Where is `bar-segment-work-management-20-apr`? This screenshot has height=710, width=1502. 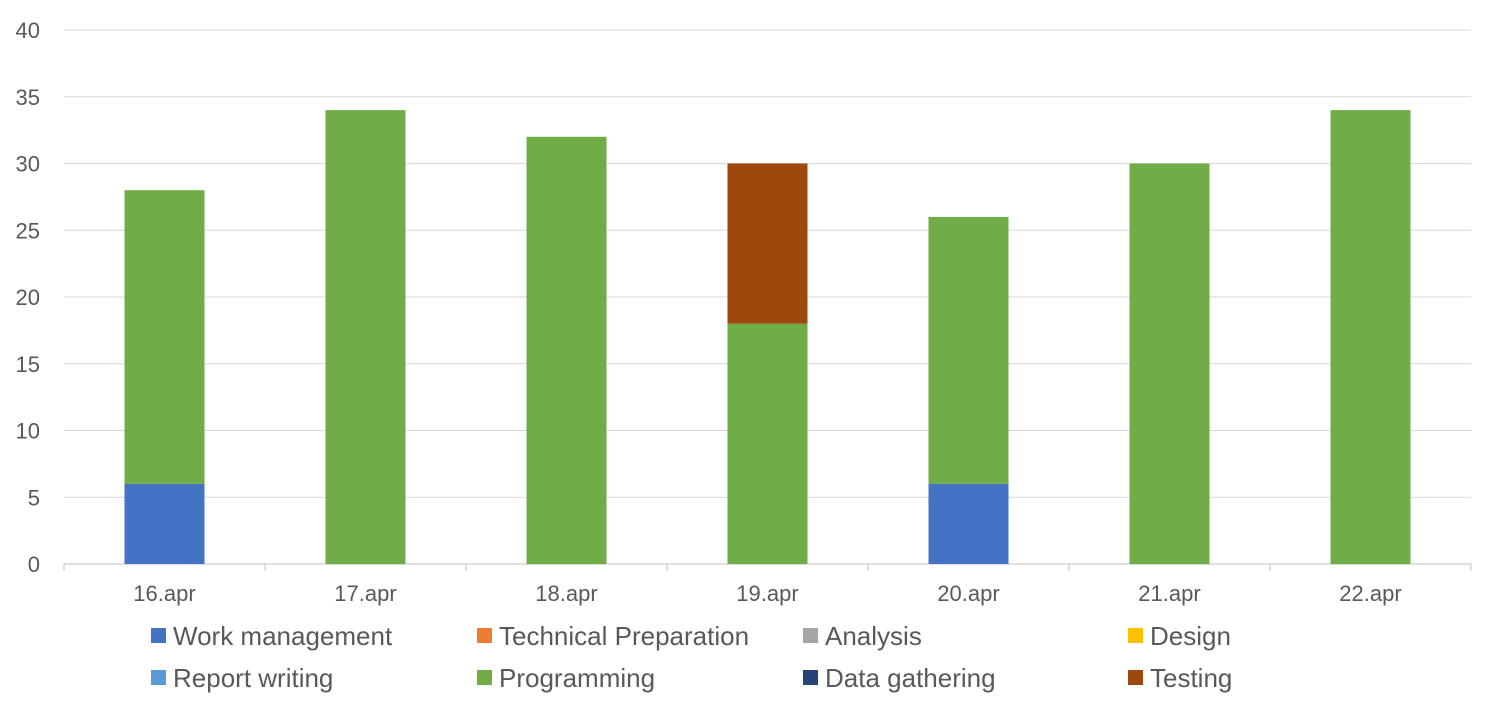 bar-segment-work-management-20-apr is located at coordinates (968, 523).